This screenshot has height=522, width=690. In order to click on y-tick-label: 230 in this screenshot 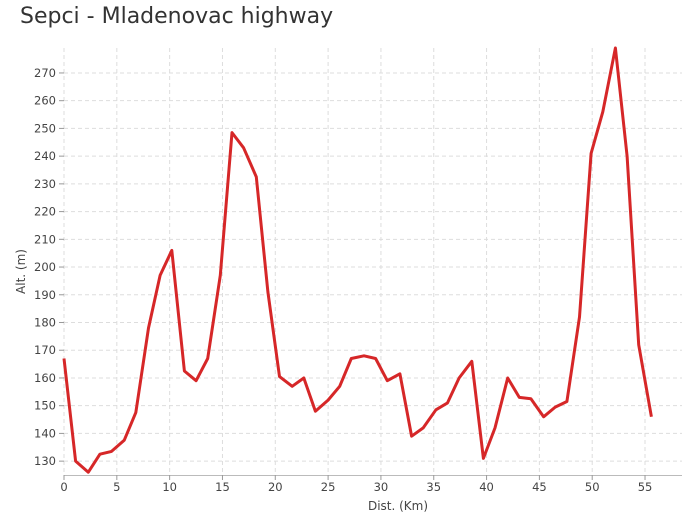, I will do `click(45, 184)`.